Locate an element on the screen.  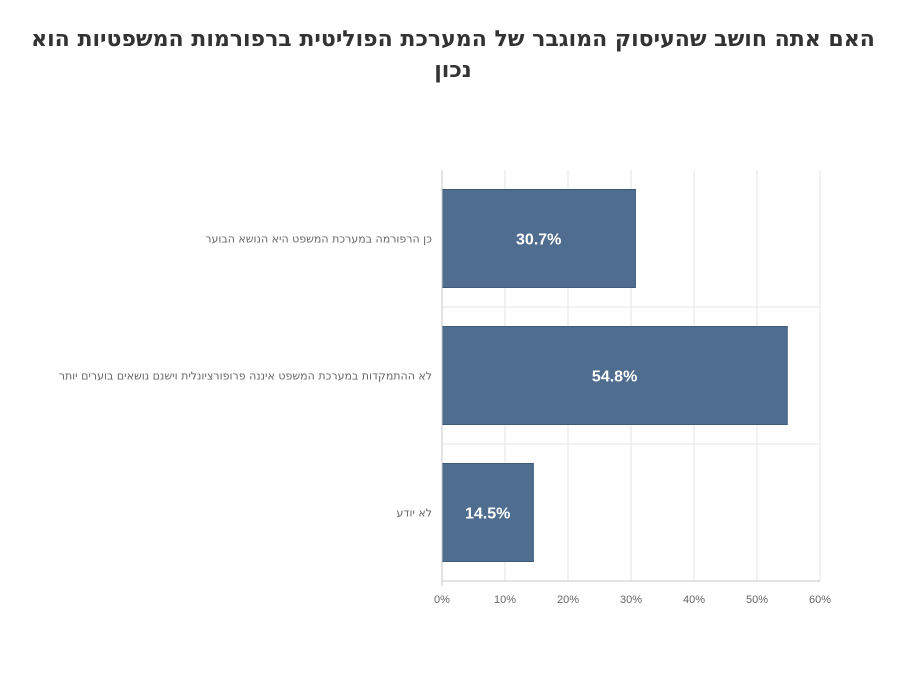
x-tick-label: 10% is located at coordinates (505, 600).